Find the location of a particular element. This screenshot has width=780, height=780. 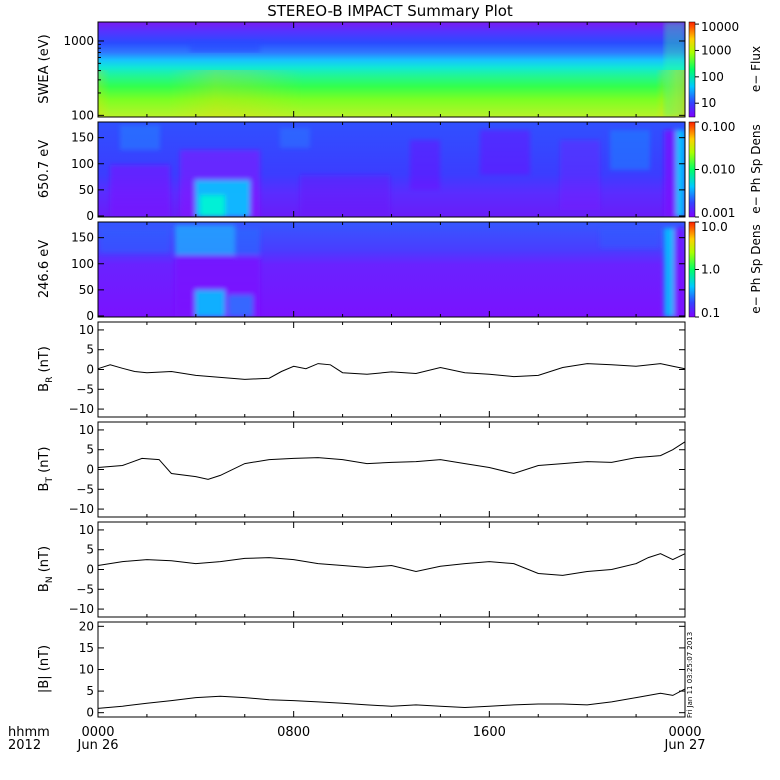

x-tick-label: 0800 is located at coordinates (293, 732).